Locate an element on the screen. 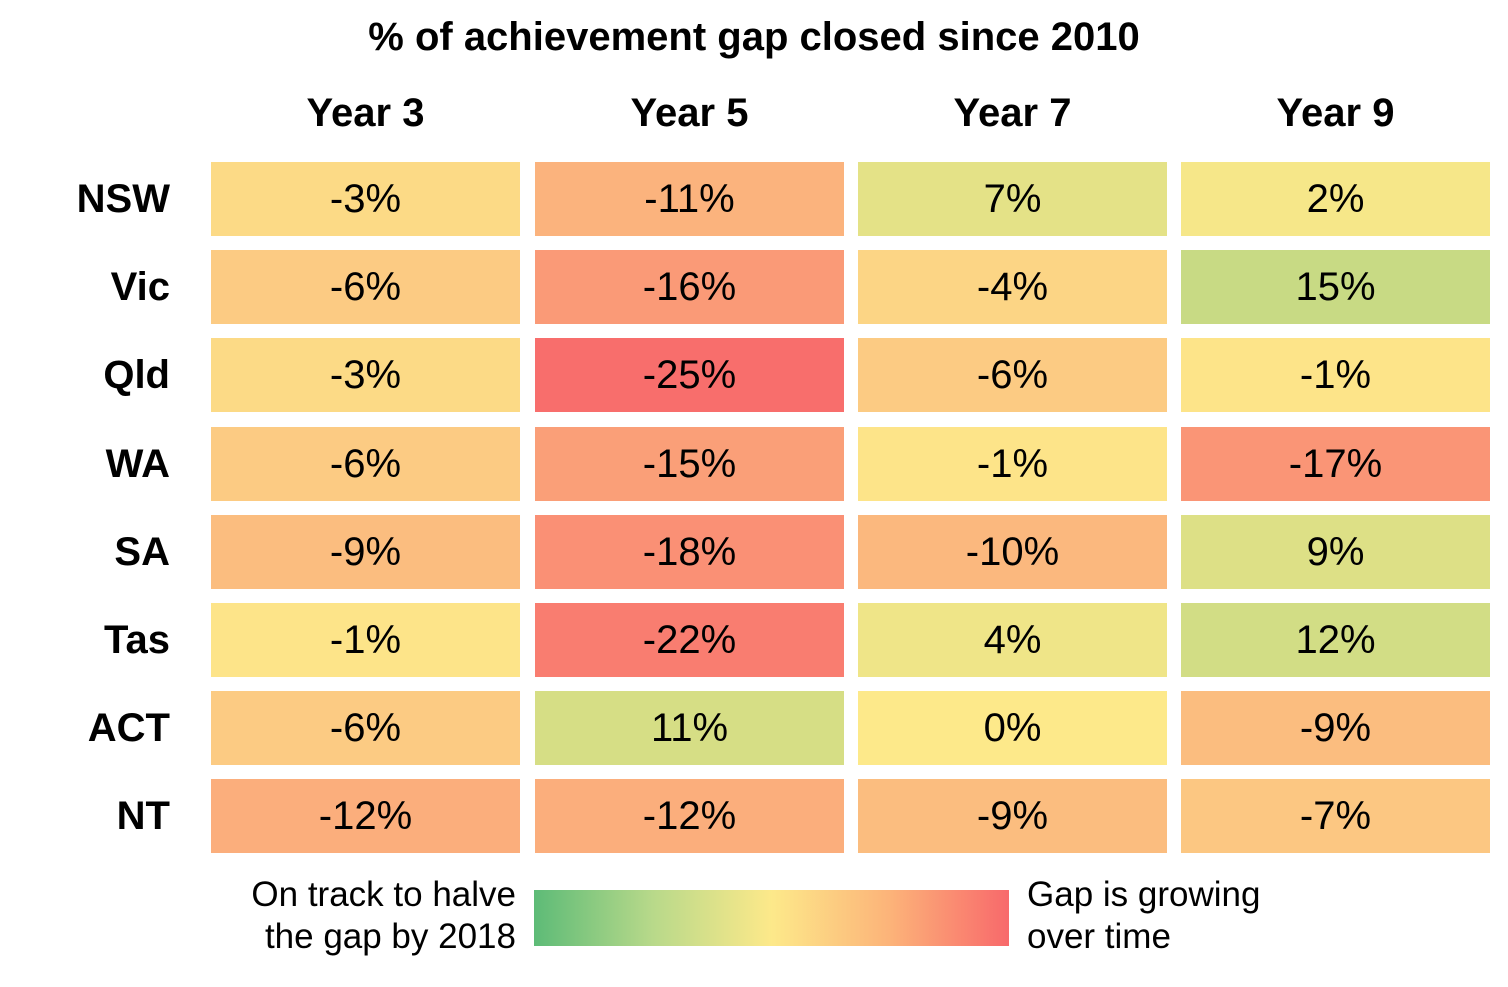 Image resolution: width=1508 pixels, height=987 pixels. column-header-2: Year 5 is located at coordinates (689, 113).